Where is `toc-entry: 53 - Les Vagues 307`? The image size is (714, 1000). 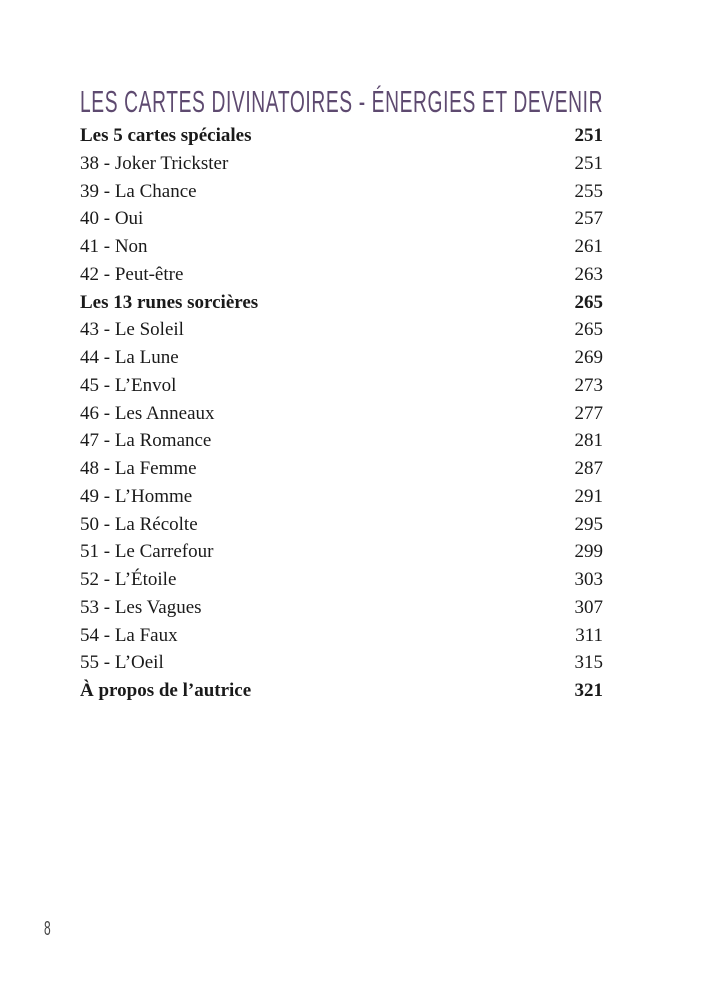
toc-entry: 53 - Les Vagues 307 is located at coordinates (341, 608).